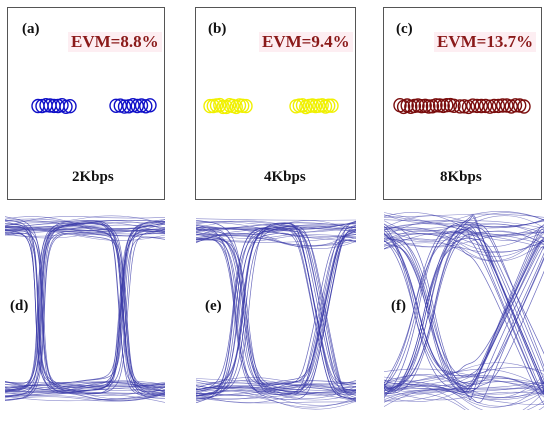 Image resolution: width=550 pixels, height=422 pixels. I want to click on constellation-plot-c, so click(462, 106).